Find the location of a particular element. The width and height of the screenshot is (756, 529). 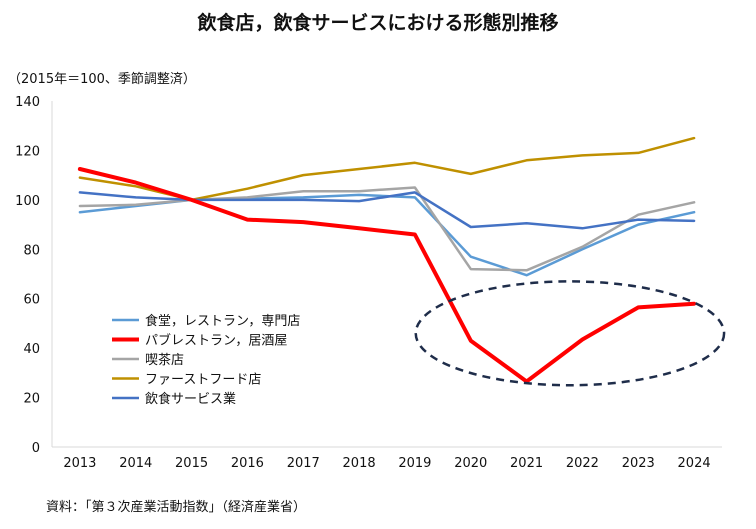

legend-label: 喫茶店 is located at coordinates (164, 360).